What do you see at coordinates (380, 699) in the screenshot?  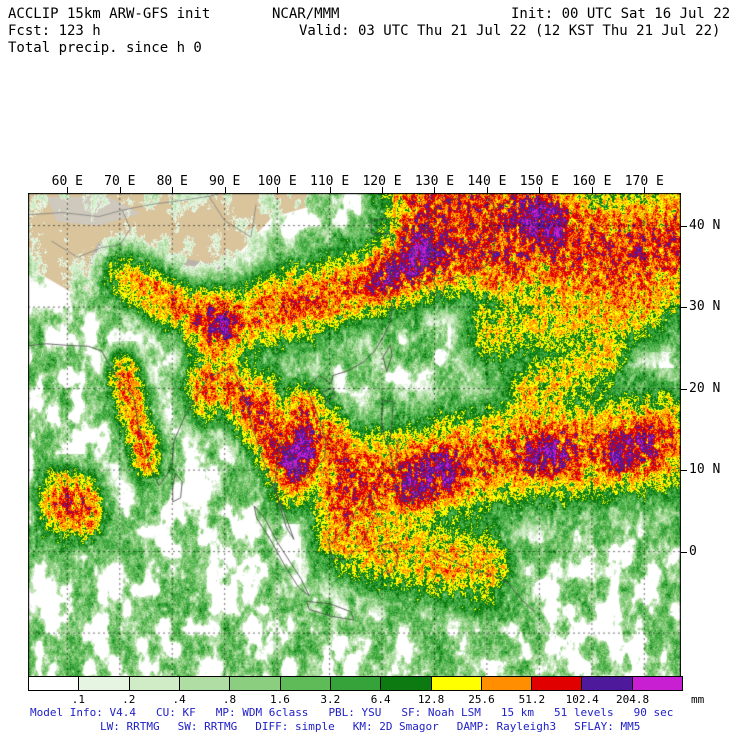 I see `colorbar-level-label: 6.4` at bounding box center [380, 699].